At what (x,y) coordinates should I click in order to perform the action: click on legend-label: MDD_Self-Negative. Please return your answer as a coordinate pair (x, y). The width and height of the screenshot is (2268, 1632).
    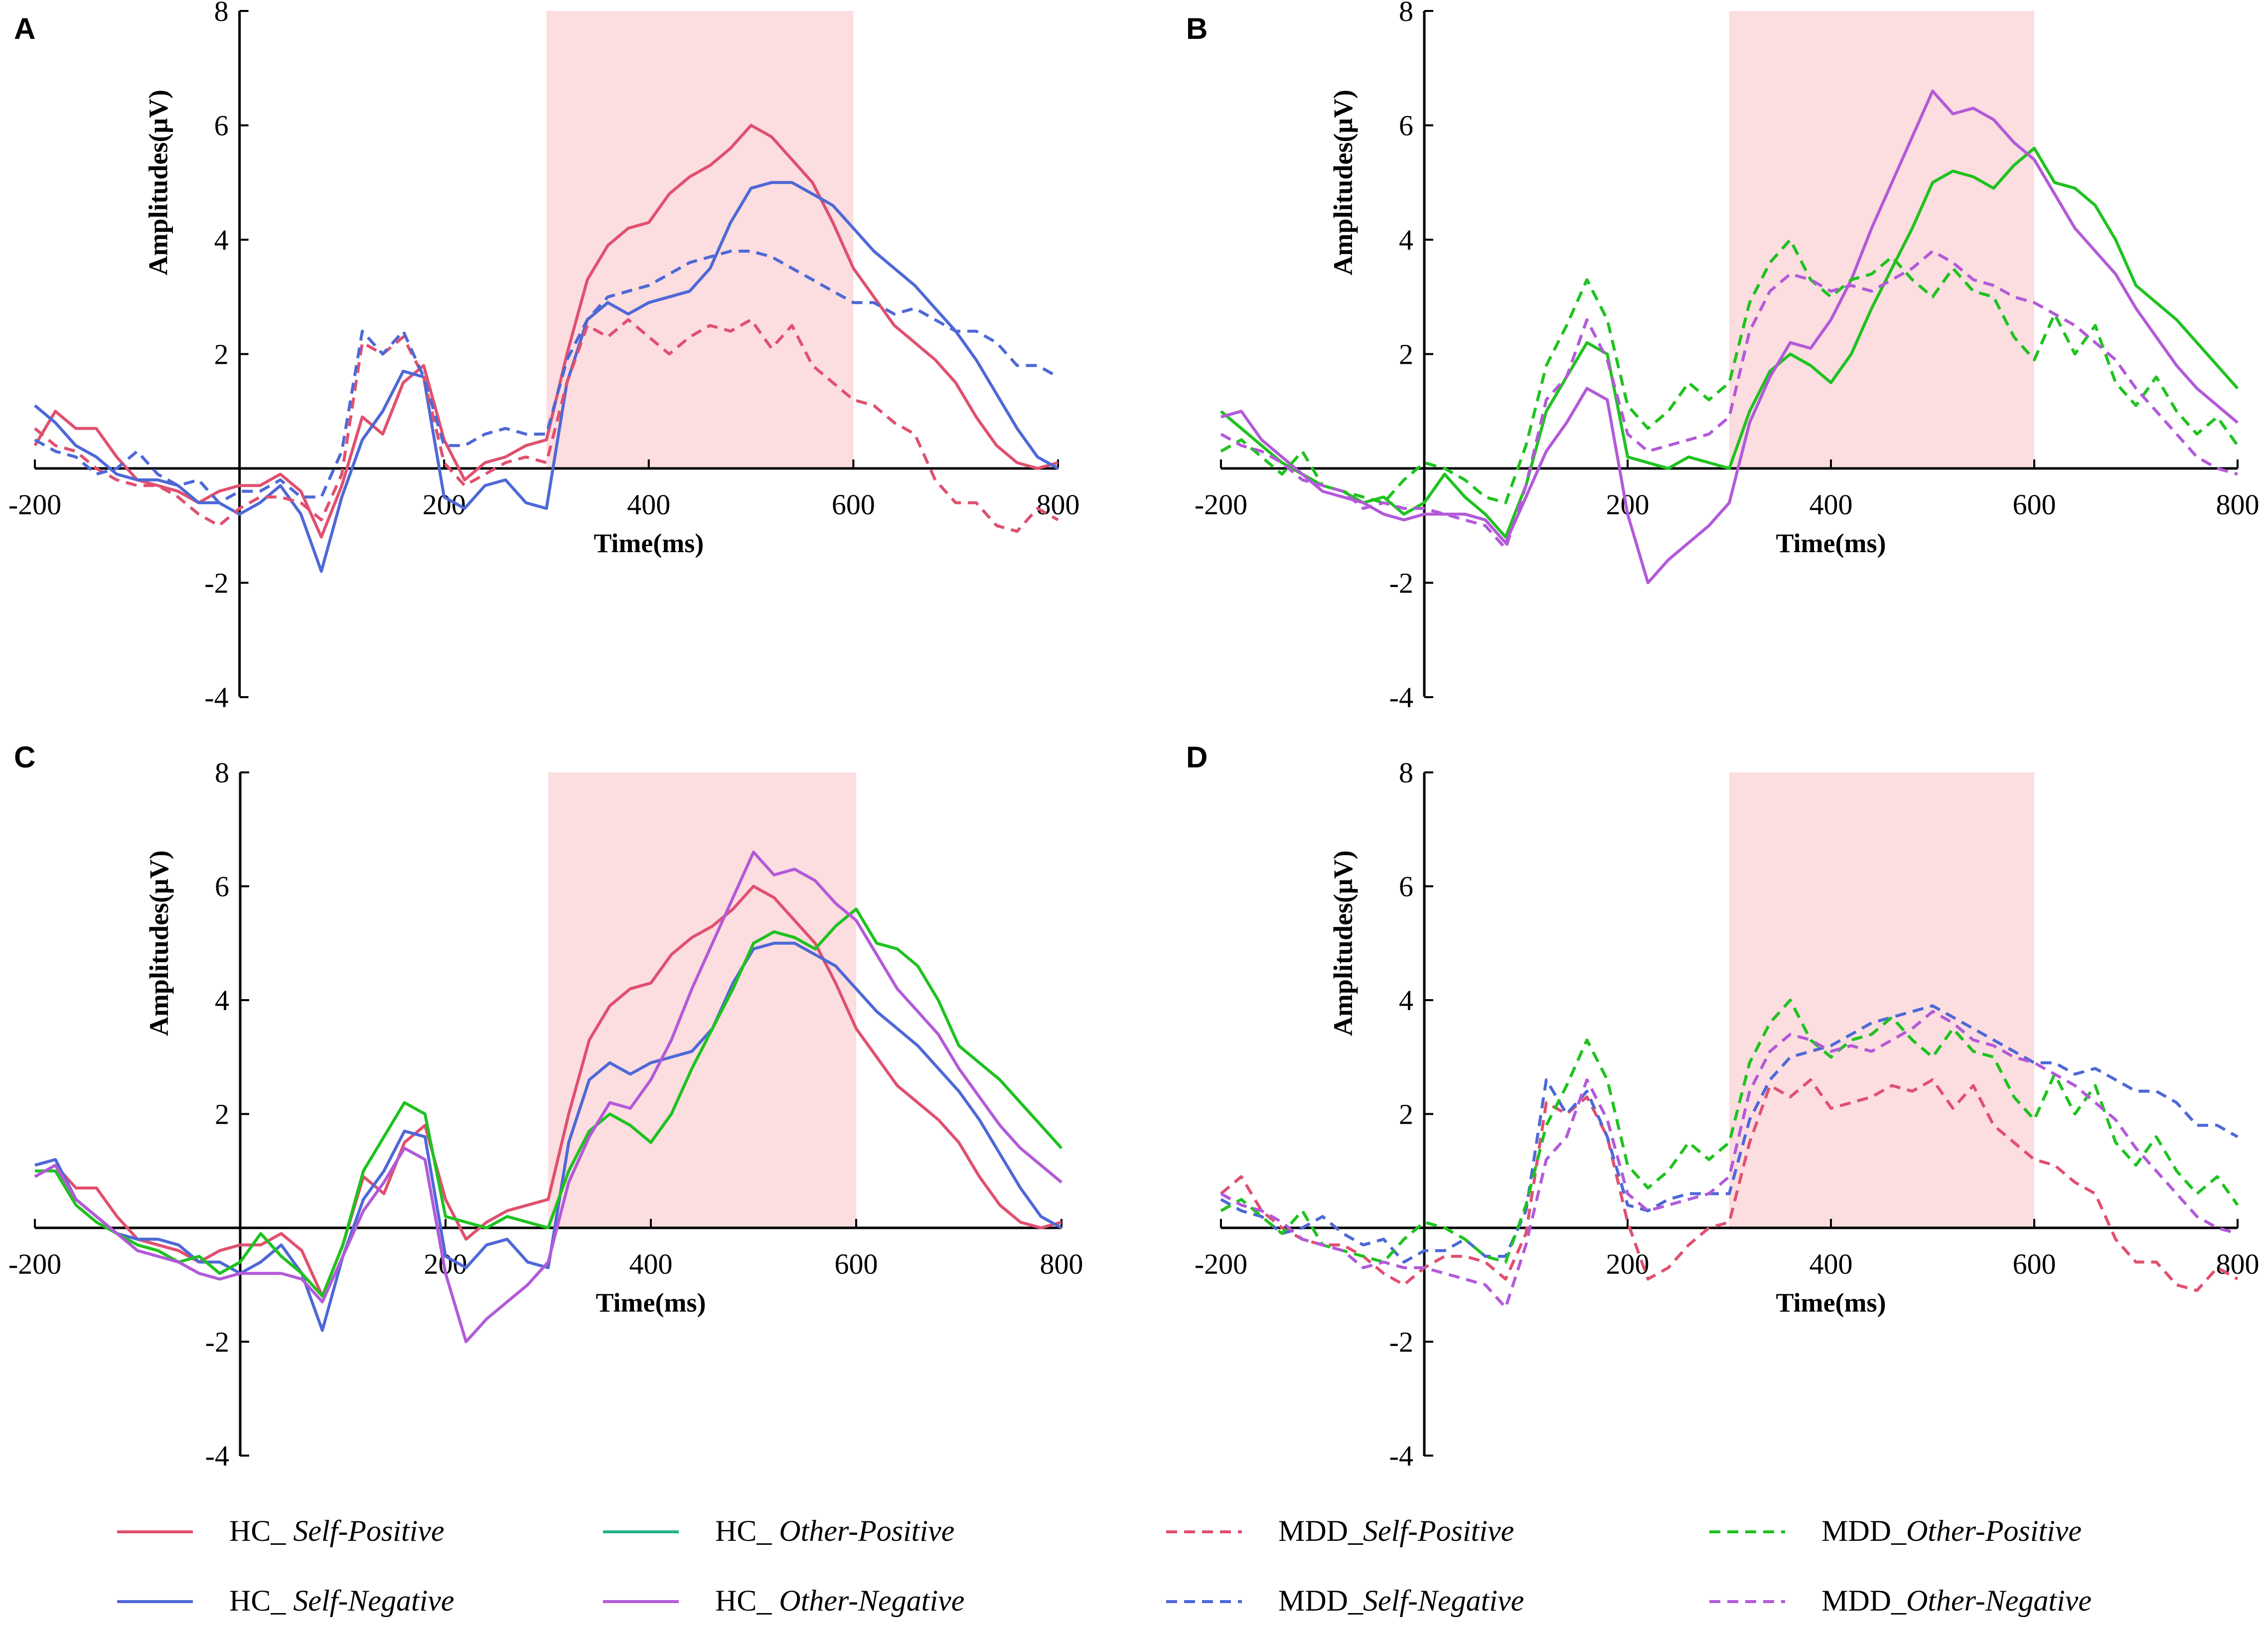
    Looking at the image, I should click on (1401, 1600).